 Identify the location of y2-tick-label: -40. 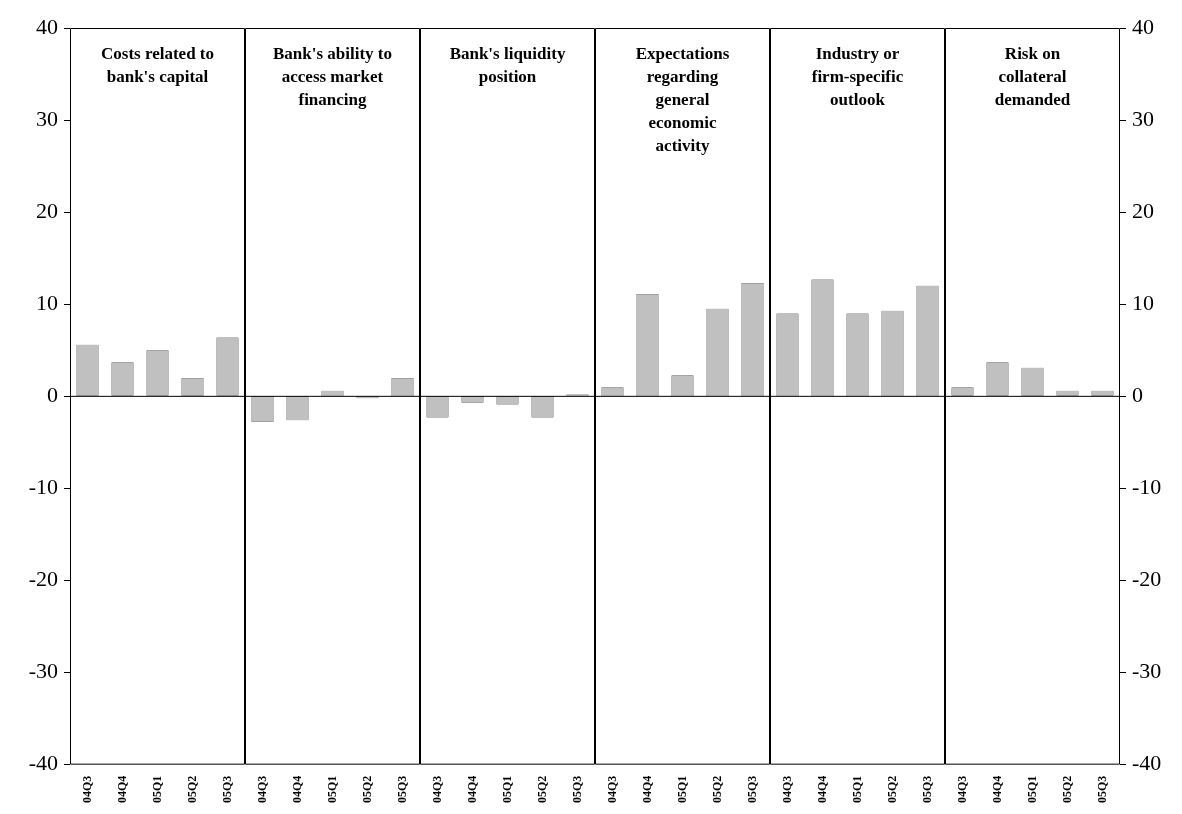
(1147, 763).